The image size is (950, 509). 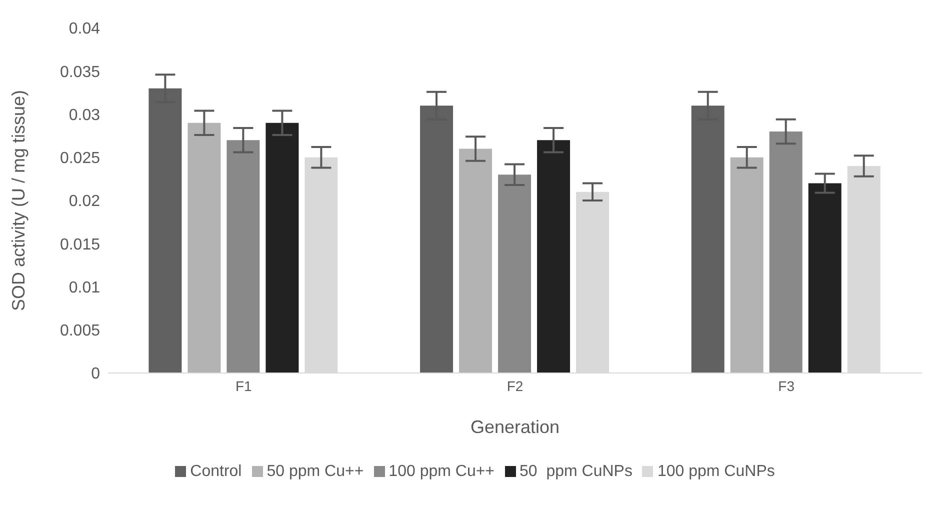 What do you see at coordinates (84, 201) in the screenshot?
I see `y-tick-label: 0.02` at bounding box center [84, 201].